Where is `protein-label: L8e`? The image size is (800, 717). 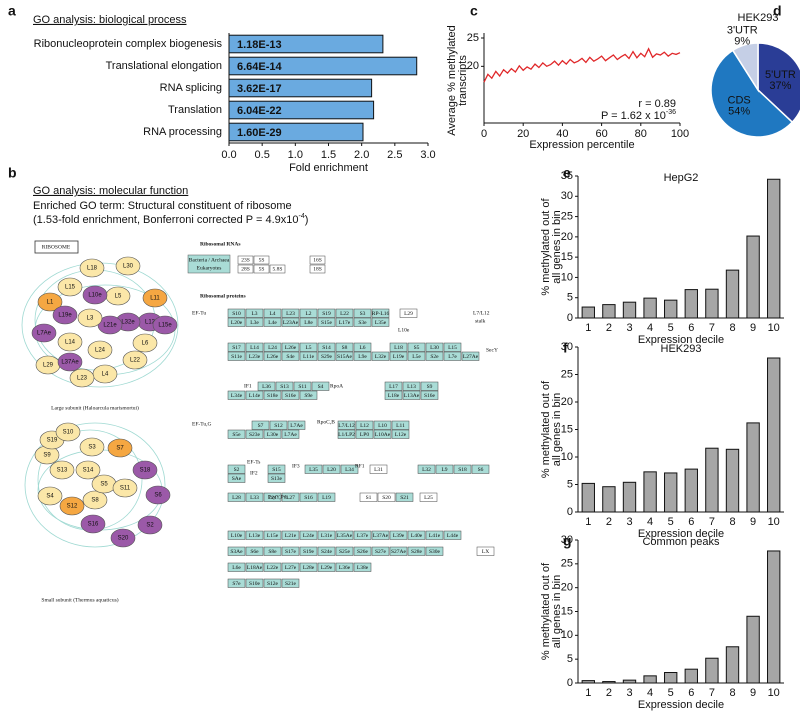 protein-label: L8e is located at coordinates (308, 323).